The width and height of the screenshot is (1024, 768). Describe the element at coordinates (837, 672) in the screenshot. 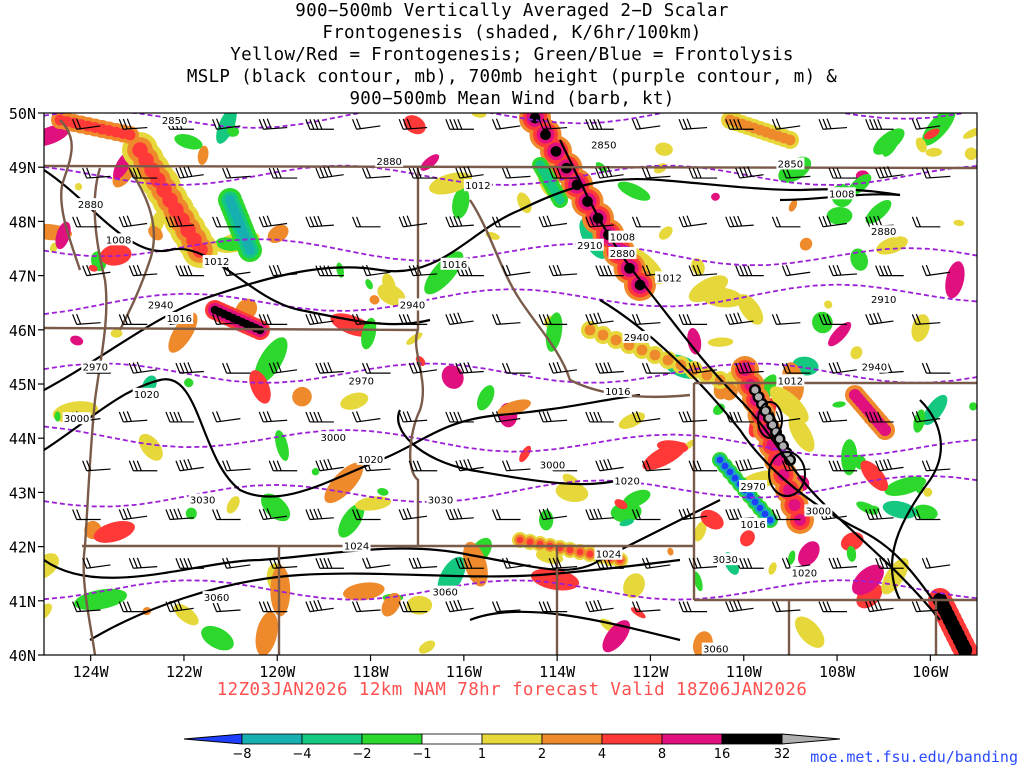

I see `lon-label: 108W` at that location.